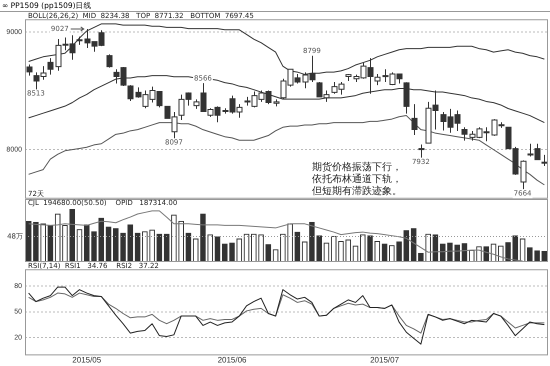 The height and width of the screenshot is (366, 550). I want to click on x-tick-label: 2015/05, so click(87, 359).